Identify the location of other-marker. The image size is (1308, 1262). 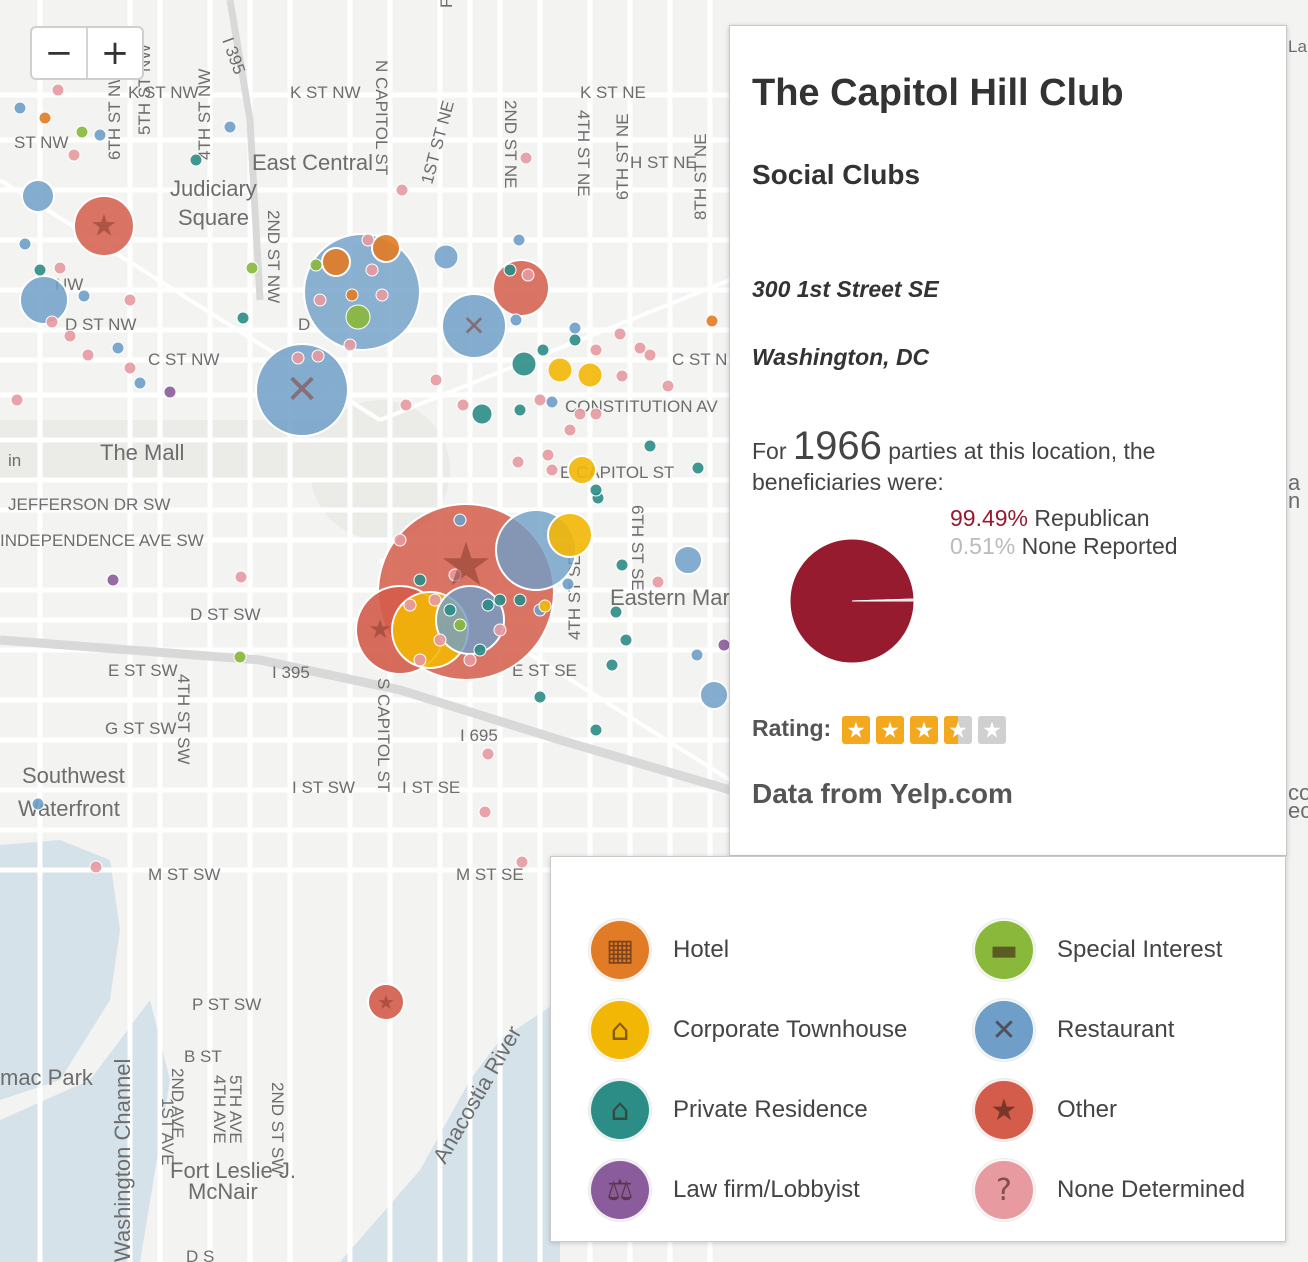
(386, 1002).